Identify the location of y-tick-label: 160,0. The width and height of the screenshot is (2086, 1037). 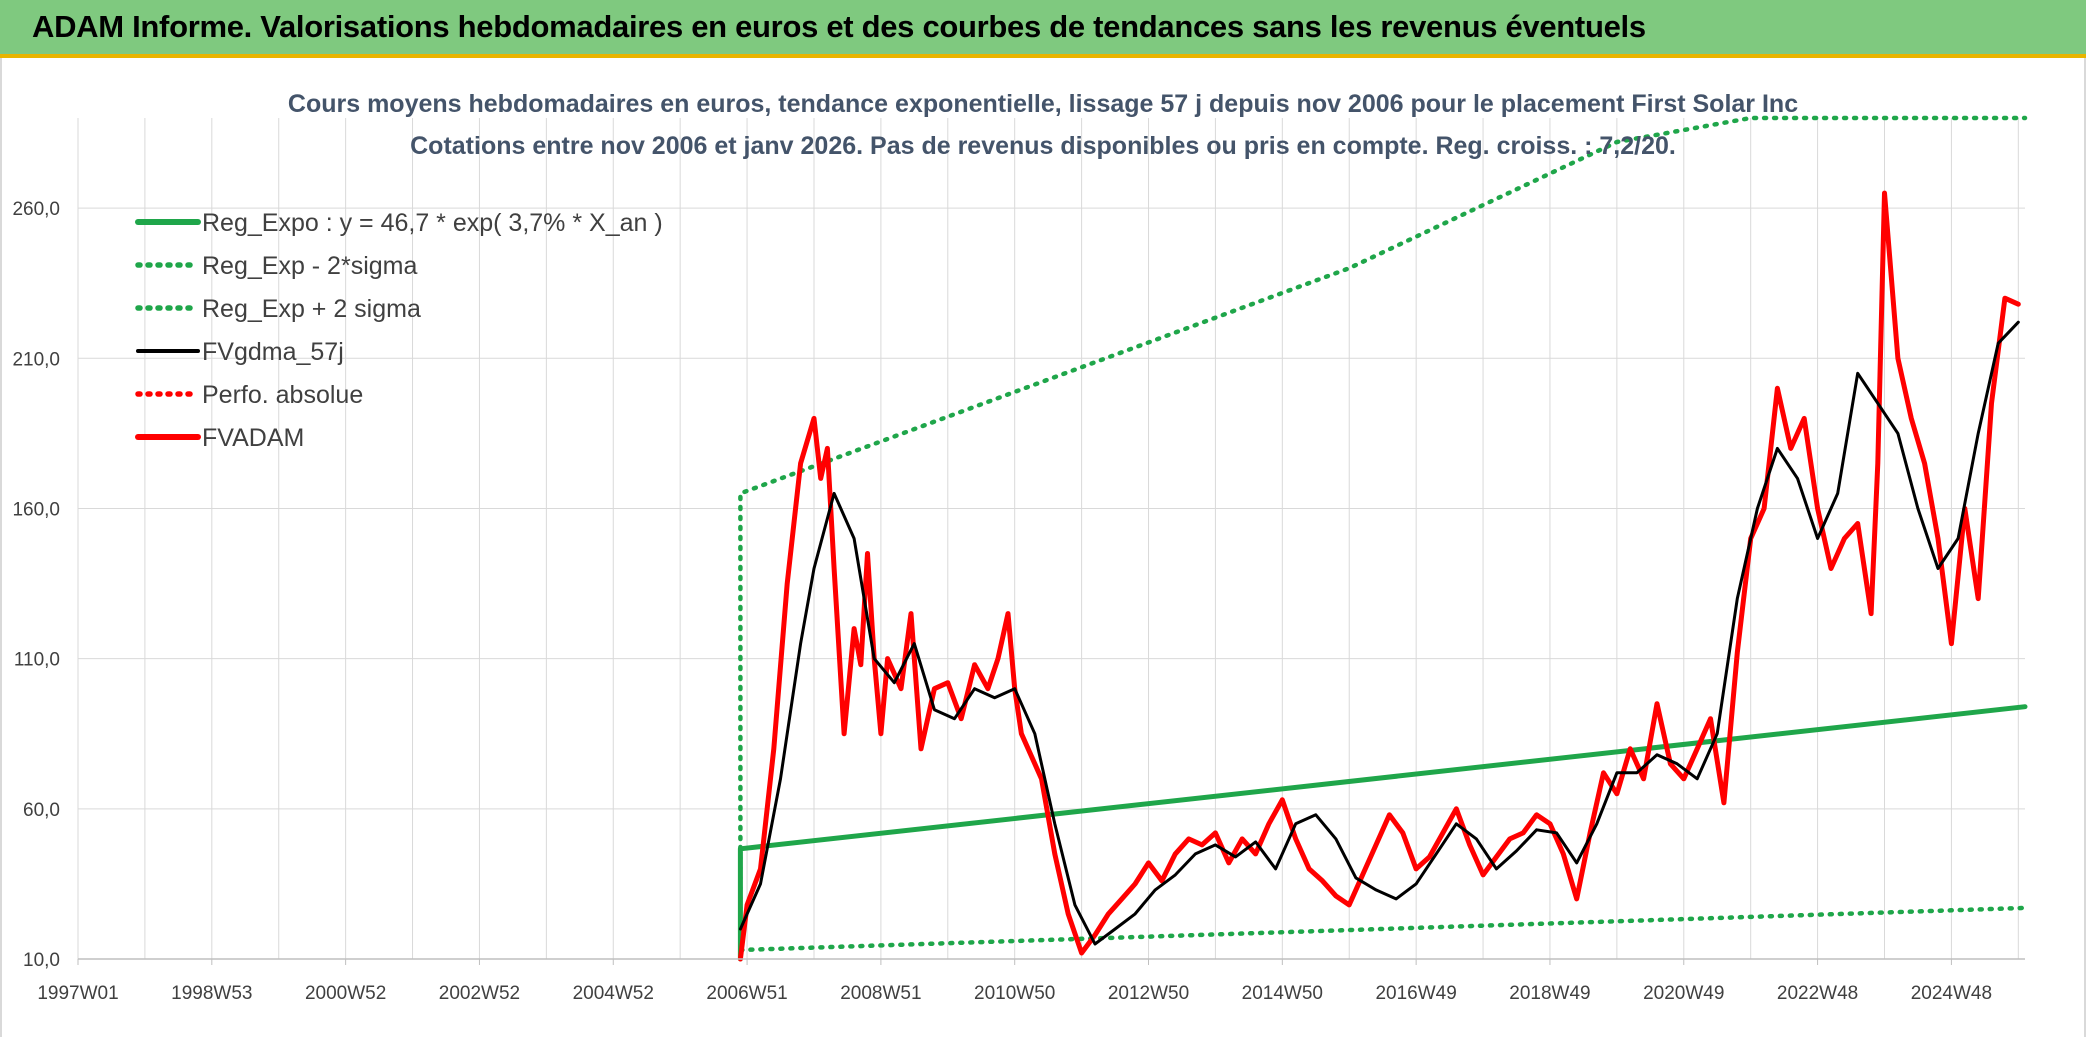
(36, 509).